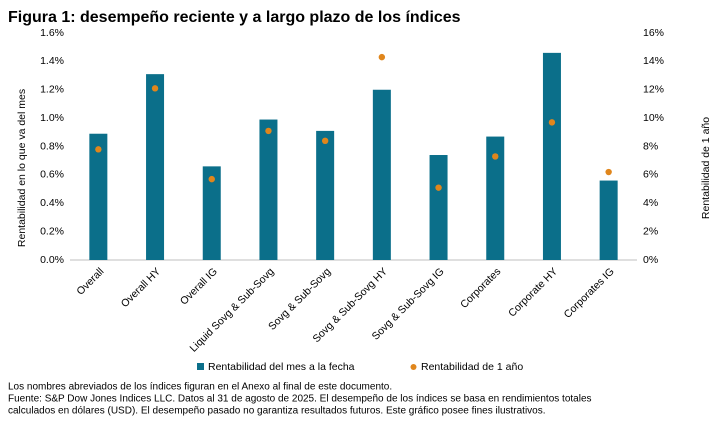  Describe the element at coordinates (90, 282) in the screenshot. I see `x-tick-label: Overall` at that location.